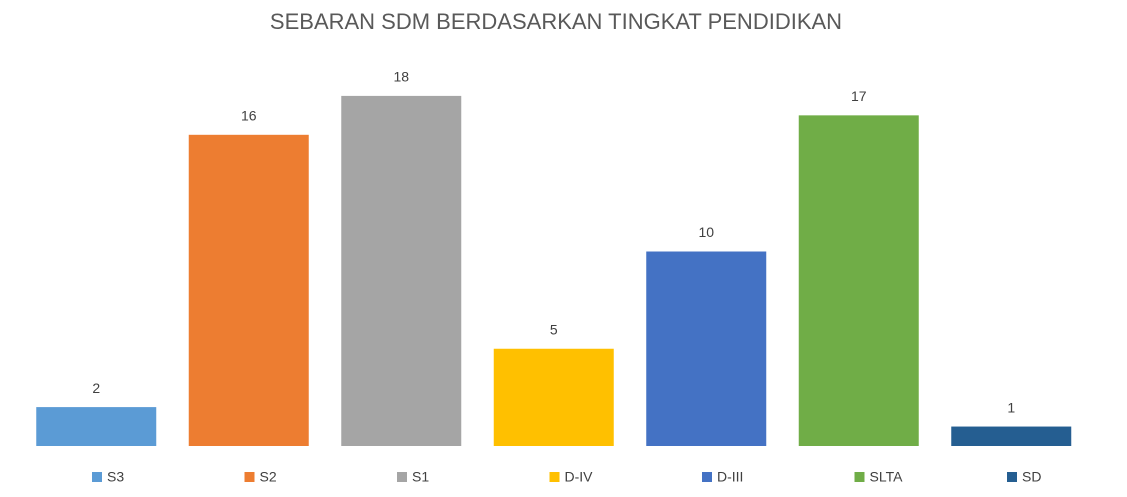 This screenshot has width=1127, height=497. Describe the element at coordinates (1011, 407) in the screenshot. I see `data-label: 1` at that location.